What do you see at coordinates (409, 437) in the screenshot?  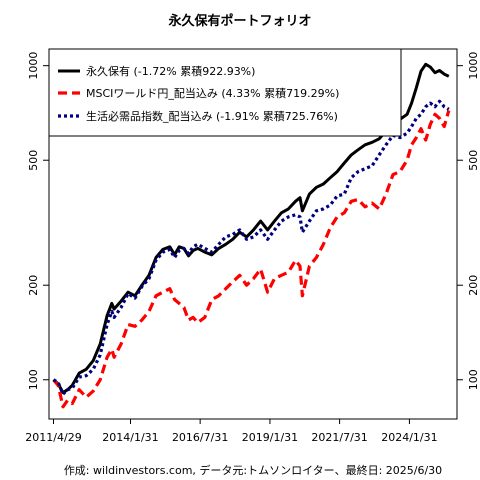 I see `x-tick-label: 2024/1/31` at bounding box center [409, 437].